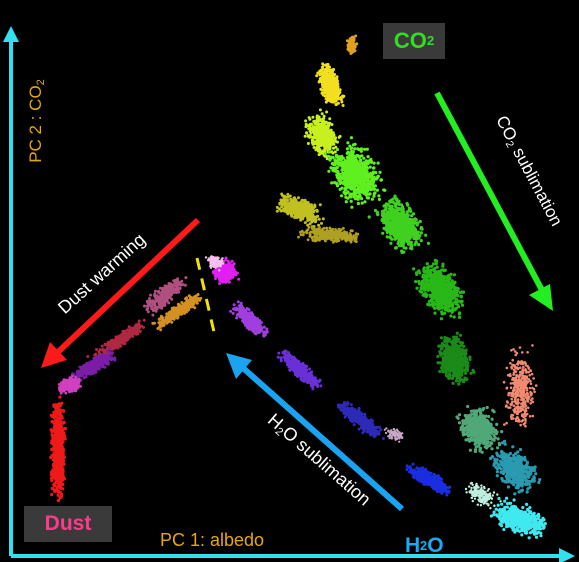 This screenshot has width=579, height=562. What do you see at coordinates (315, 432) in the screenshot?
I see `h2o-sublimation-arrow` at bounding box center [315, 432].